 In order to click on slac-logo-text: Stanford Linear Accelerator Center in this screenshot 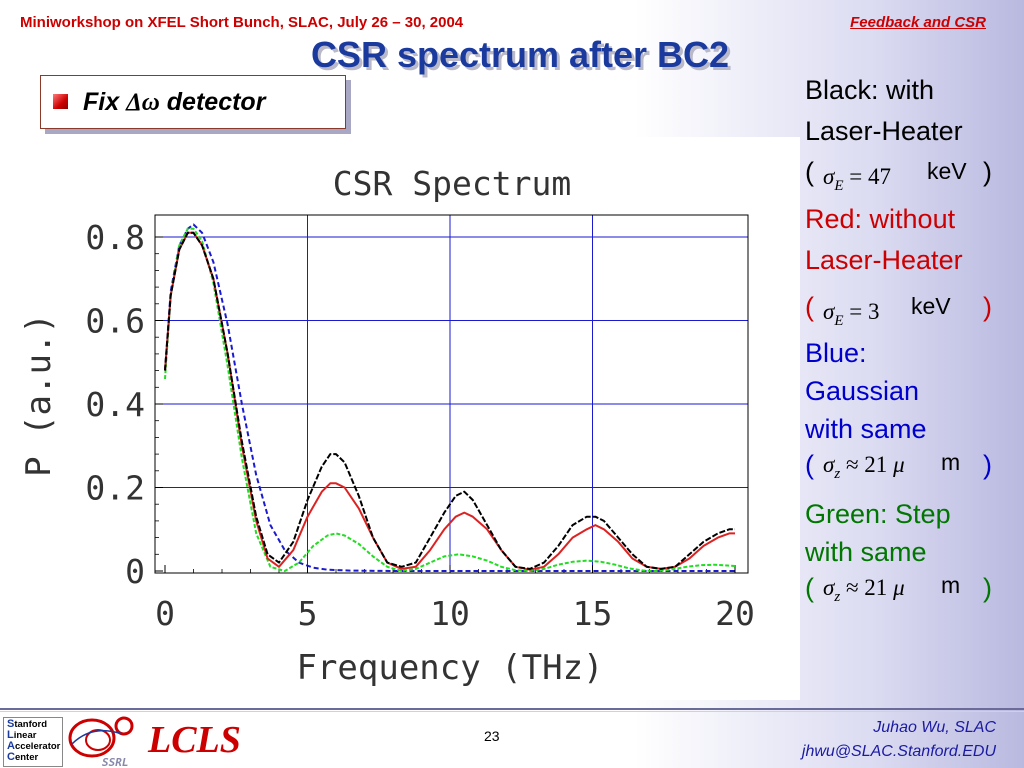, I will do `click(34, 741)`.